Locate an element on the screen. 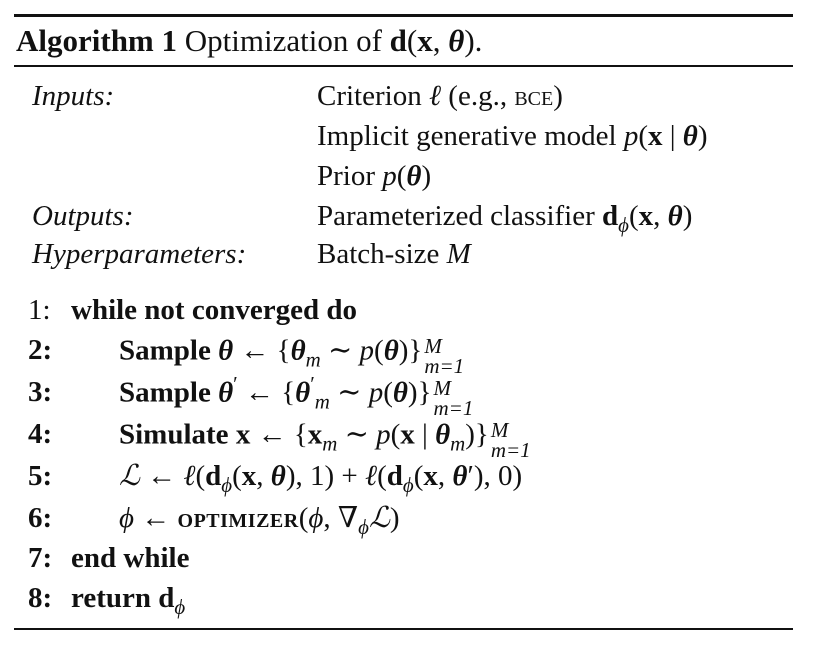 The height and width of the screenshot is (646, 817). step-number: 2: is located at coordinates (40, 350).